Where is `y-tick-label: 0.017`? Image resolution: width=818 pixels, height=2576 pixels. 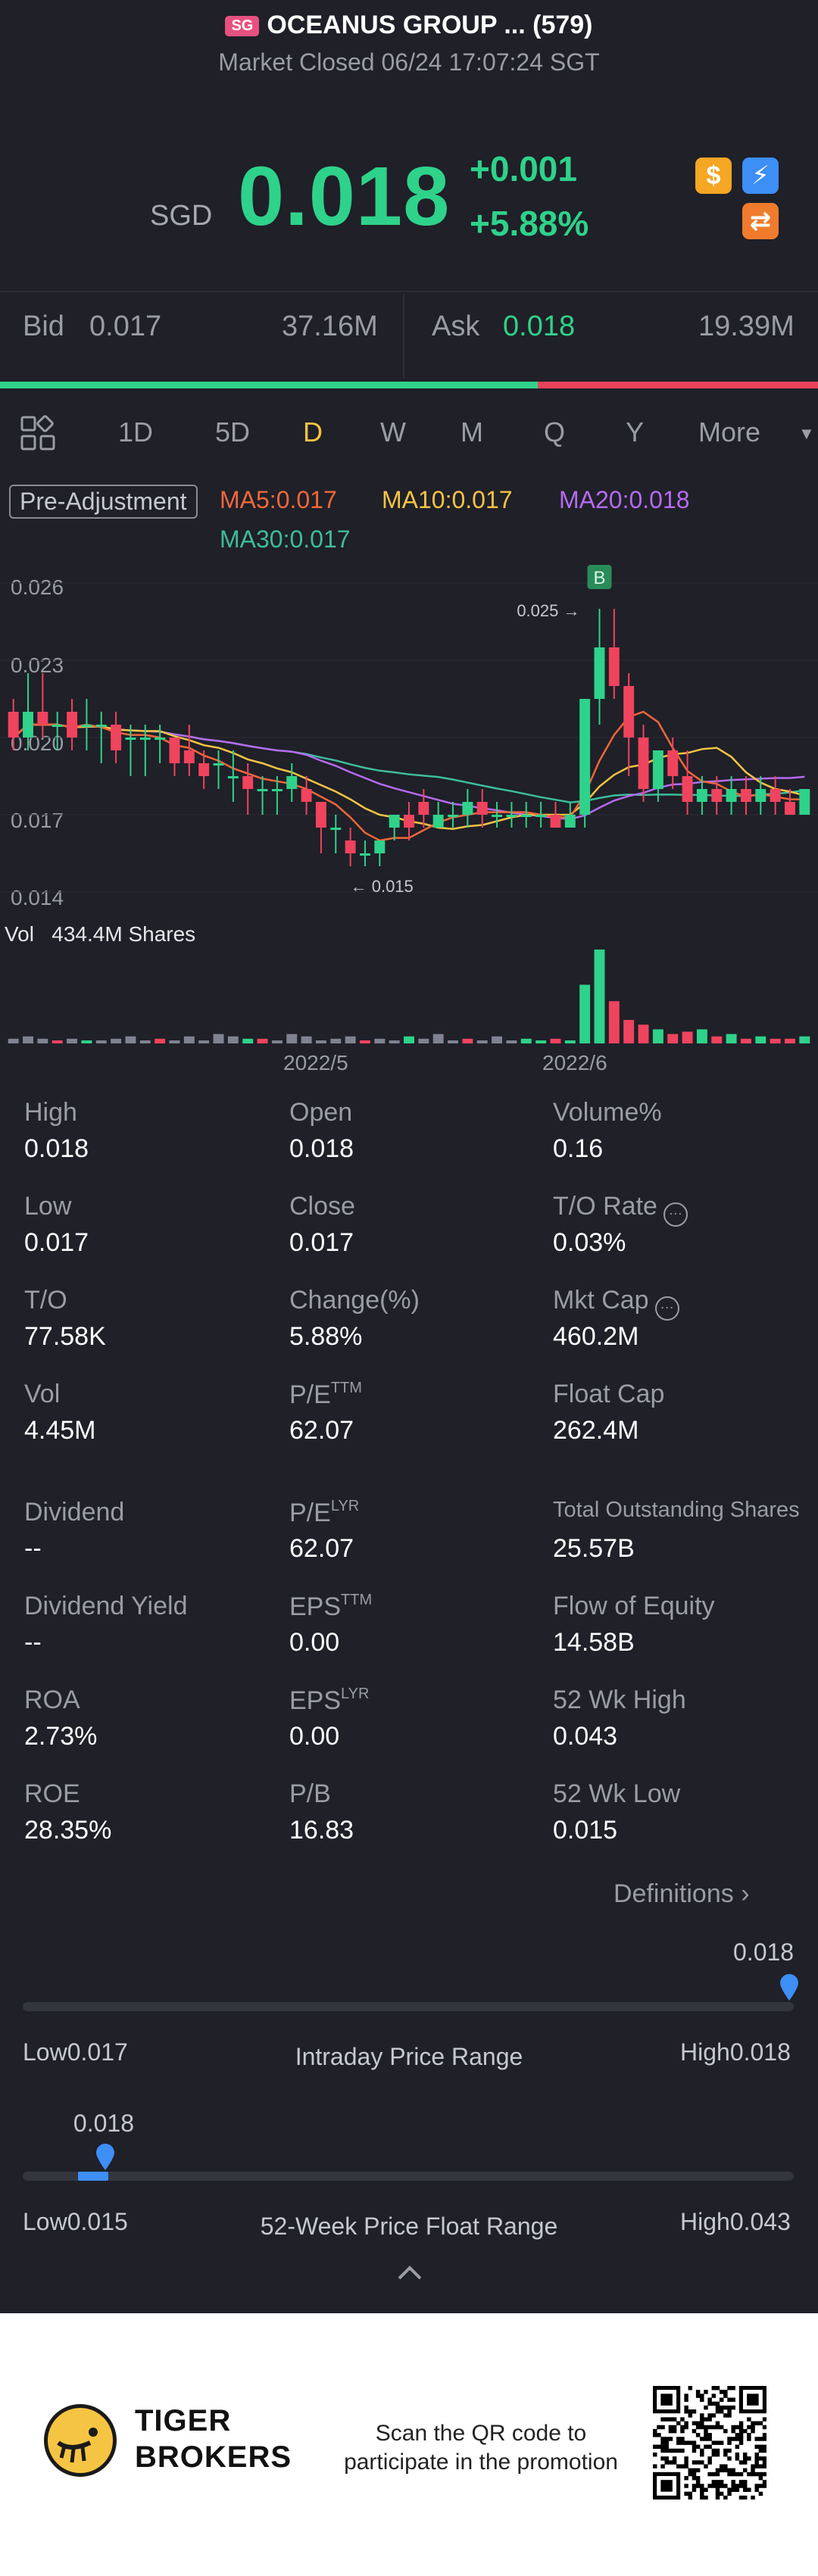
y-tick-label: 0.017 is located at coordinates (38, 820).